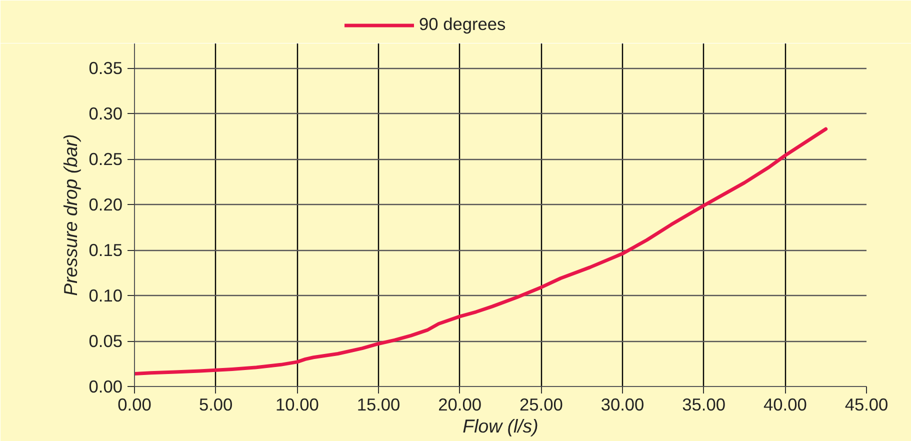 Image resolution: width=911 pixels, height=441 pixels. I want to click on legend-label: 90 degrees, so click(462, 24).